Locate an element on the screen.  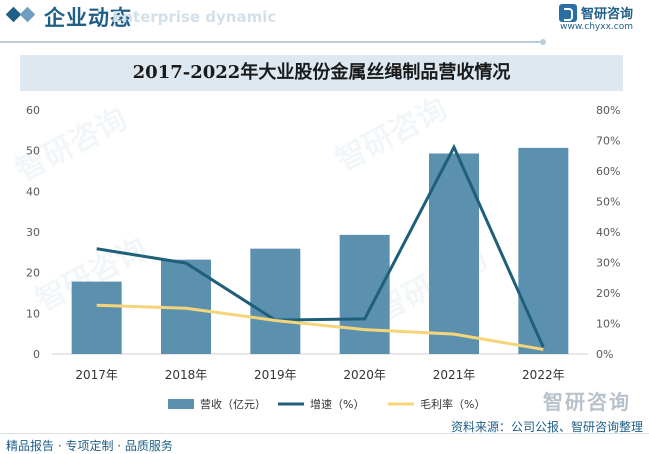
page-subtitle: Enterprise dynamic is located at coordinates (194, 17).